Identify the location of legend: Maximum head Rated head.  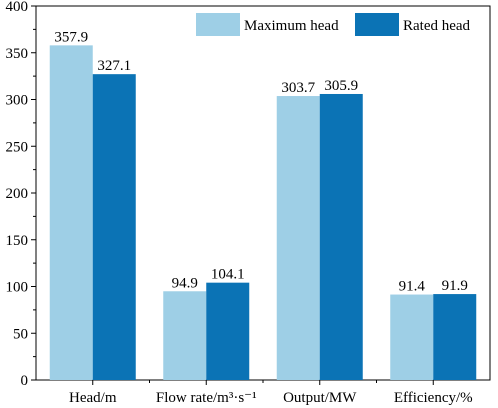
(333, 24).